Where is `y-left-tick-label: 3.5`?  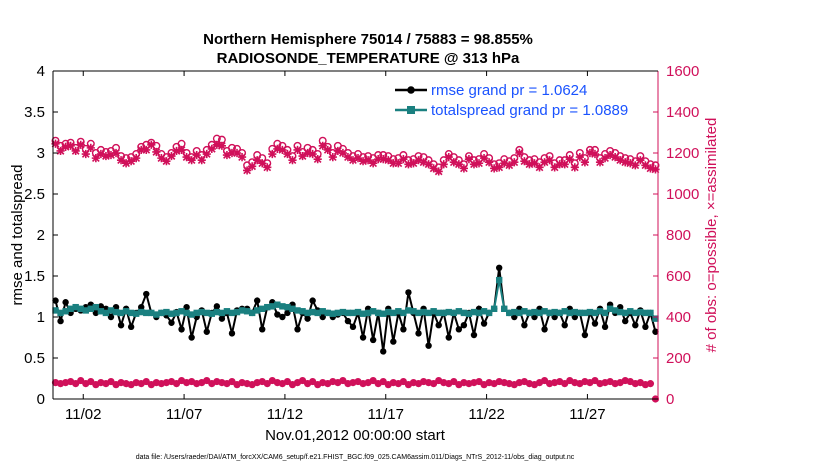
y-left-tick-label: 3.5 is located at coordinates (34, 112).